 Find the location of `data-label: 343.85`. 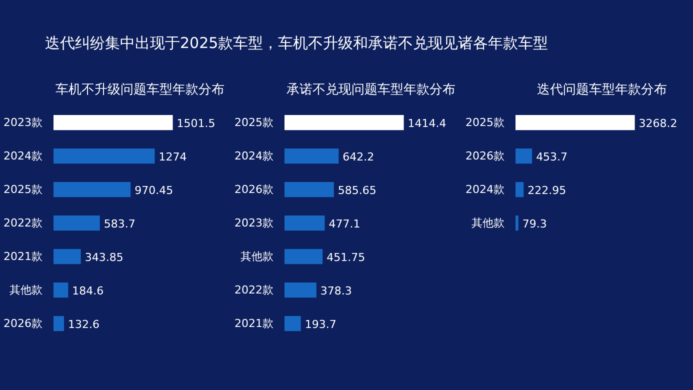

data-label: 343.85 is located at coordinates (104, 257).